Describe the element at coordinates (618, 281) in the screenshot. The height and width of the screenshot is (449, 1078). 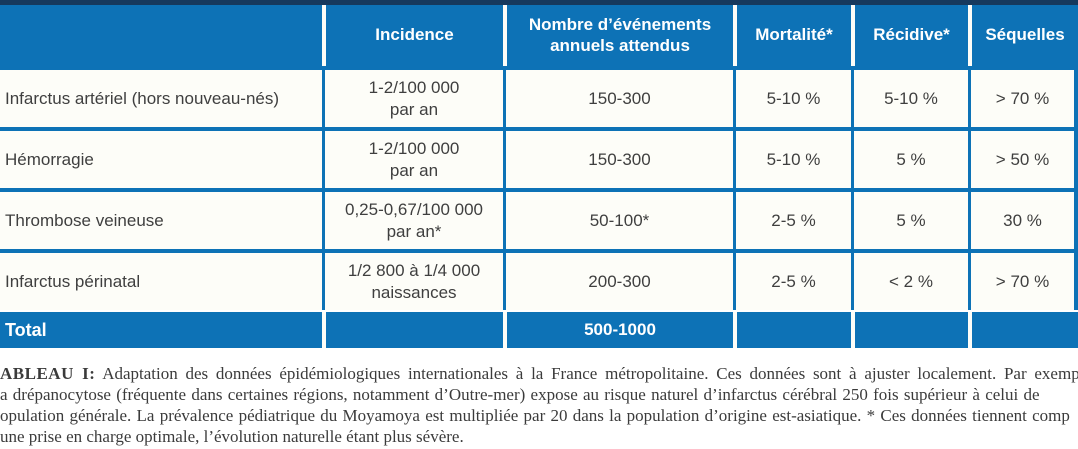
I see `cell-events: 200-300` at that location.